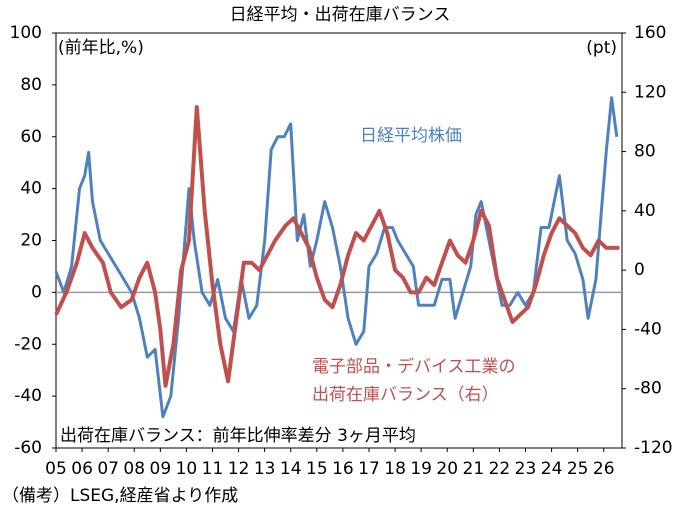  What do you see at coordinates (645, 152) in the screenshot?
I see `y2-tick-label: 80` at bounding box center [645, 152].